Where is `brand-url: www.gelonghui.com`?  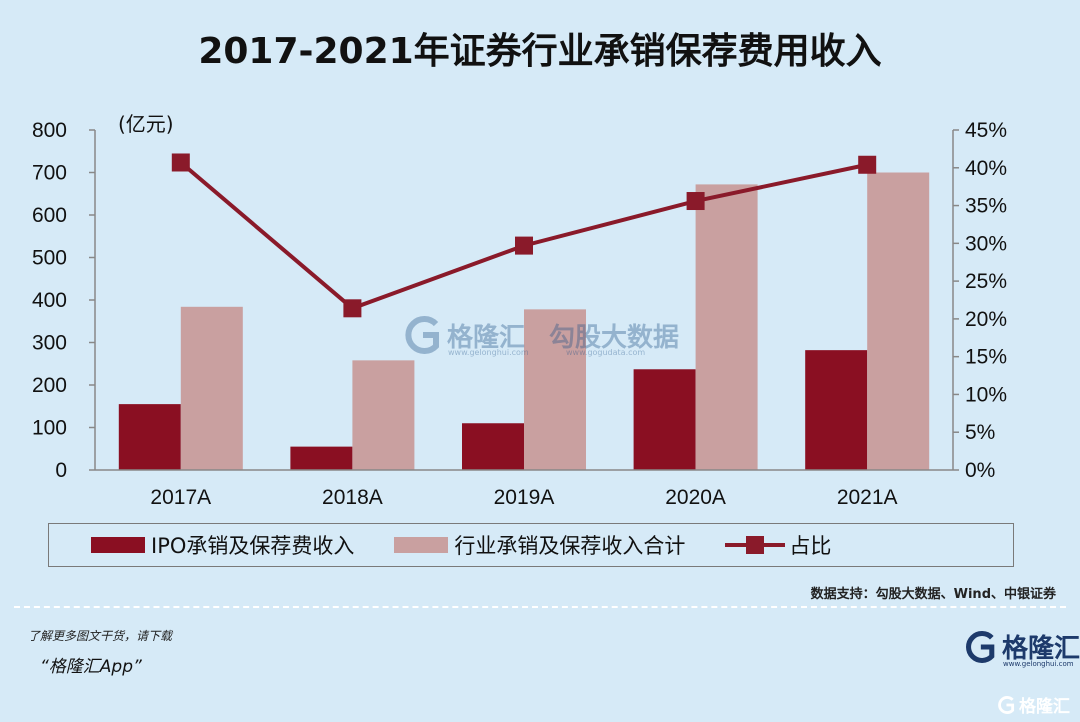 brand-url: www.gelonghui.com is located at coordinates (1038, 664).